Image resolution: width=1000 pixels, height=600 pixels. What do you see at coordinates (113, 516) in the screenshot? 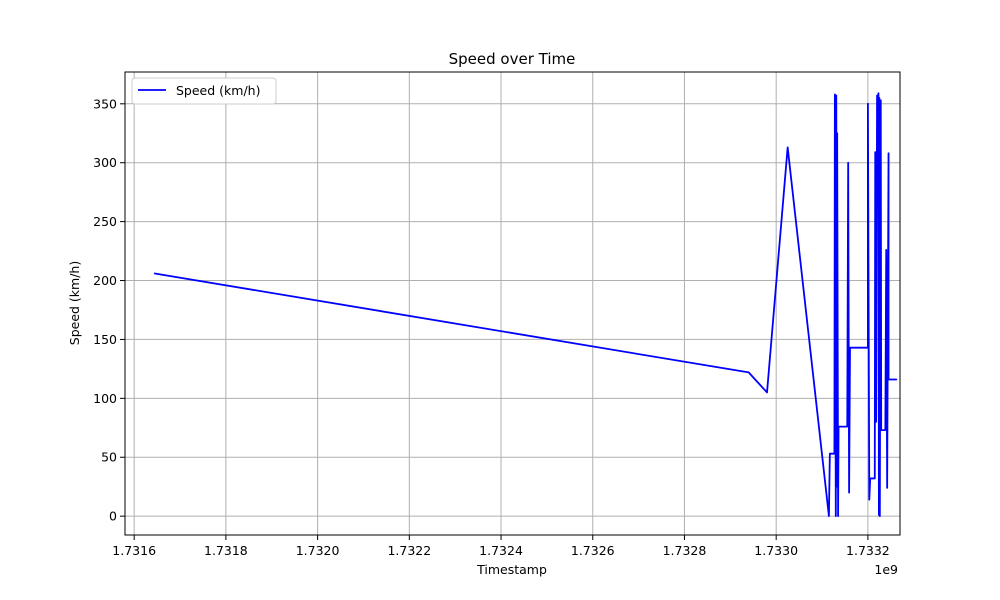
I see `y-tick-label: 0` at bounding box center [113, 516].